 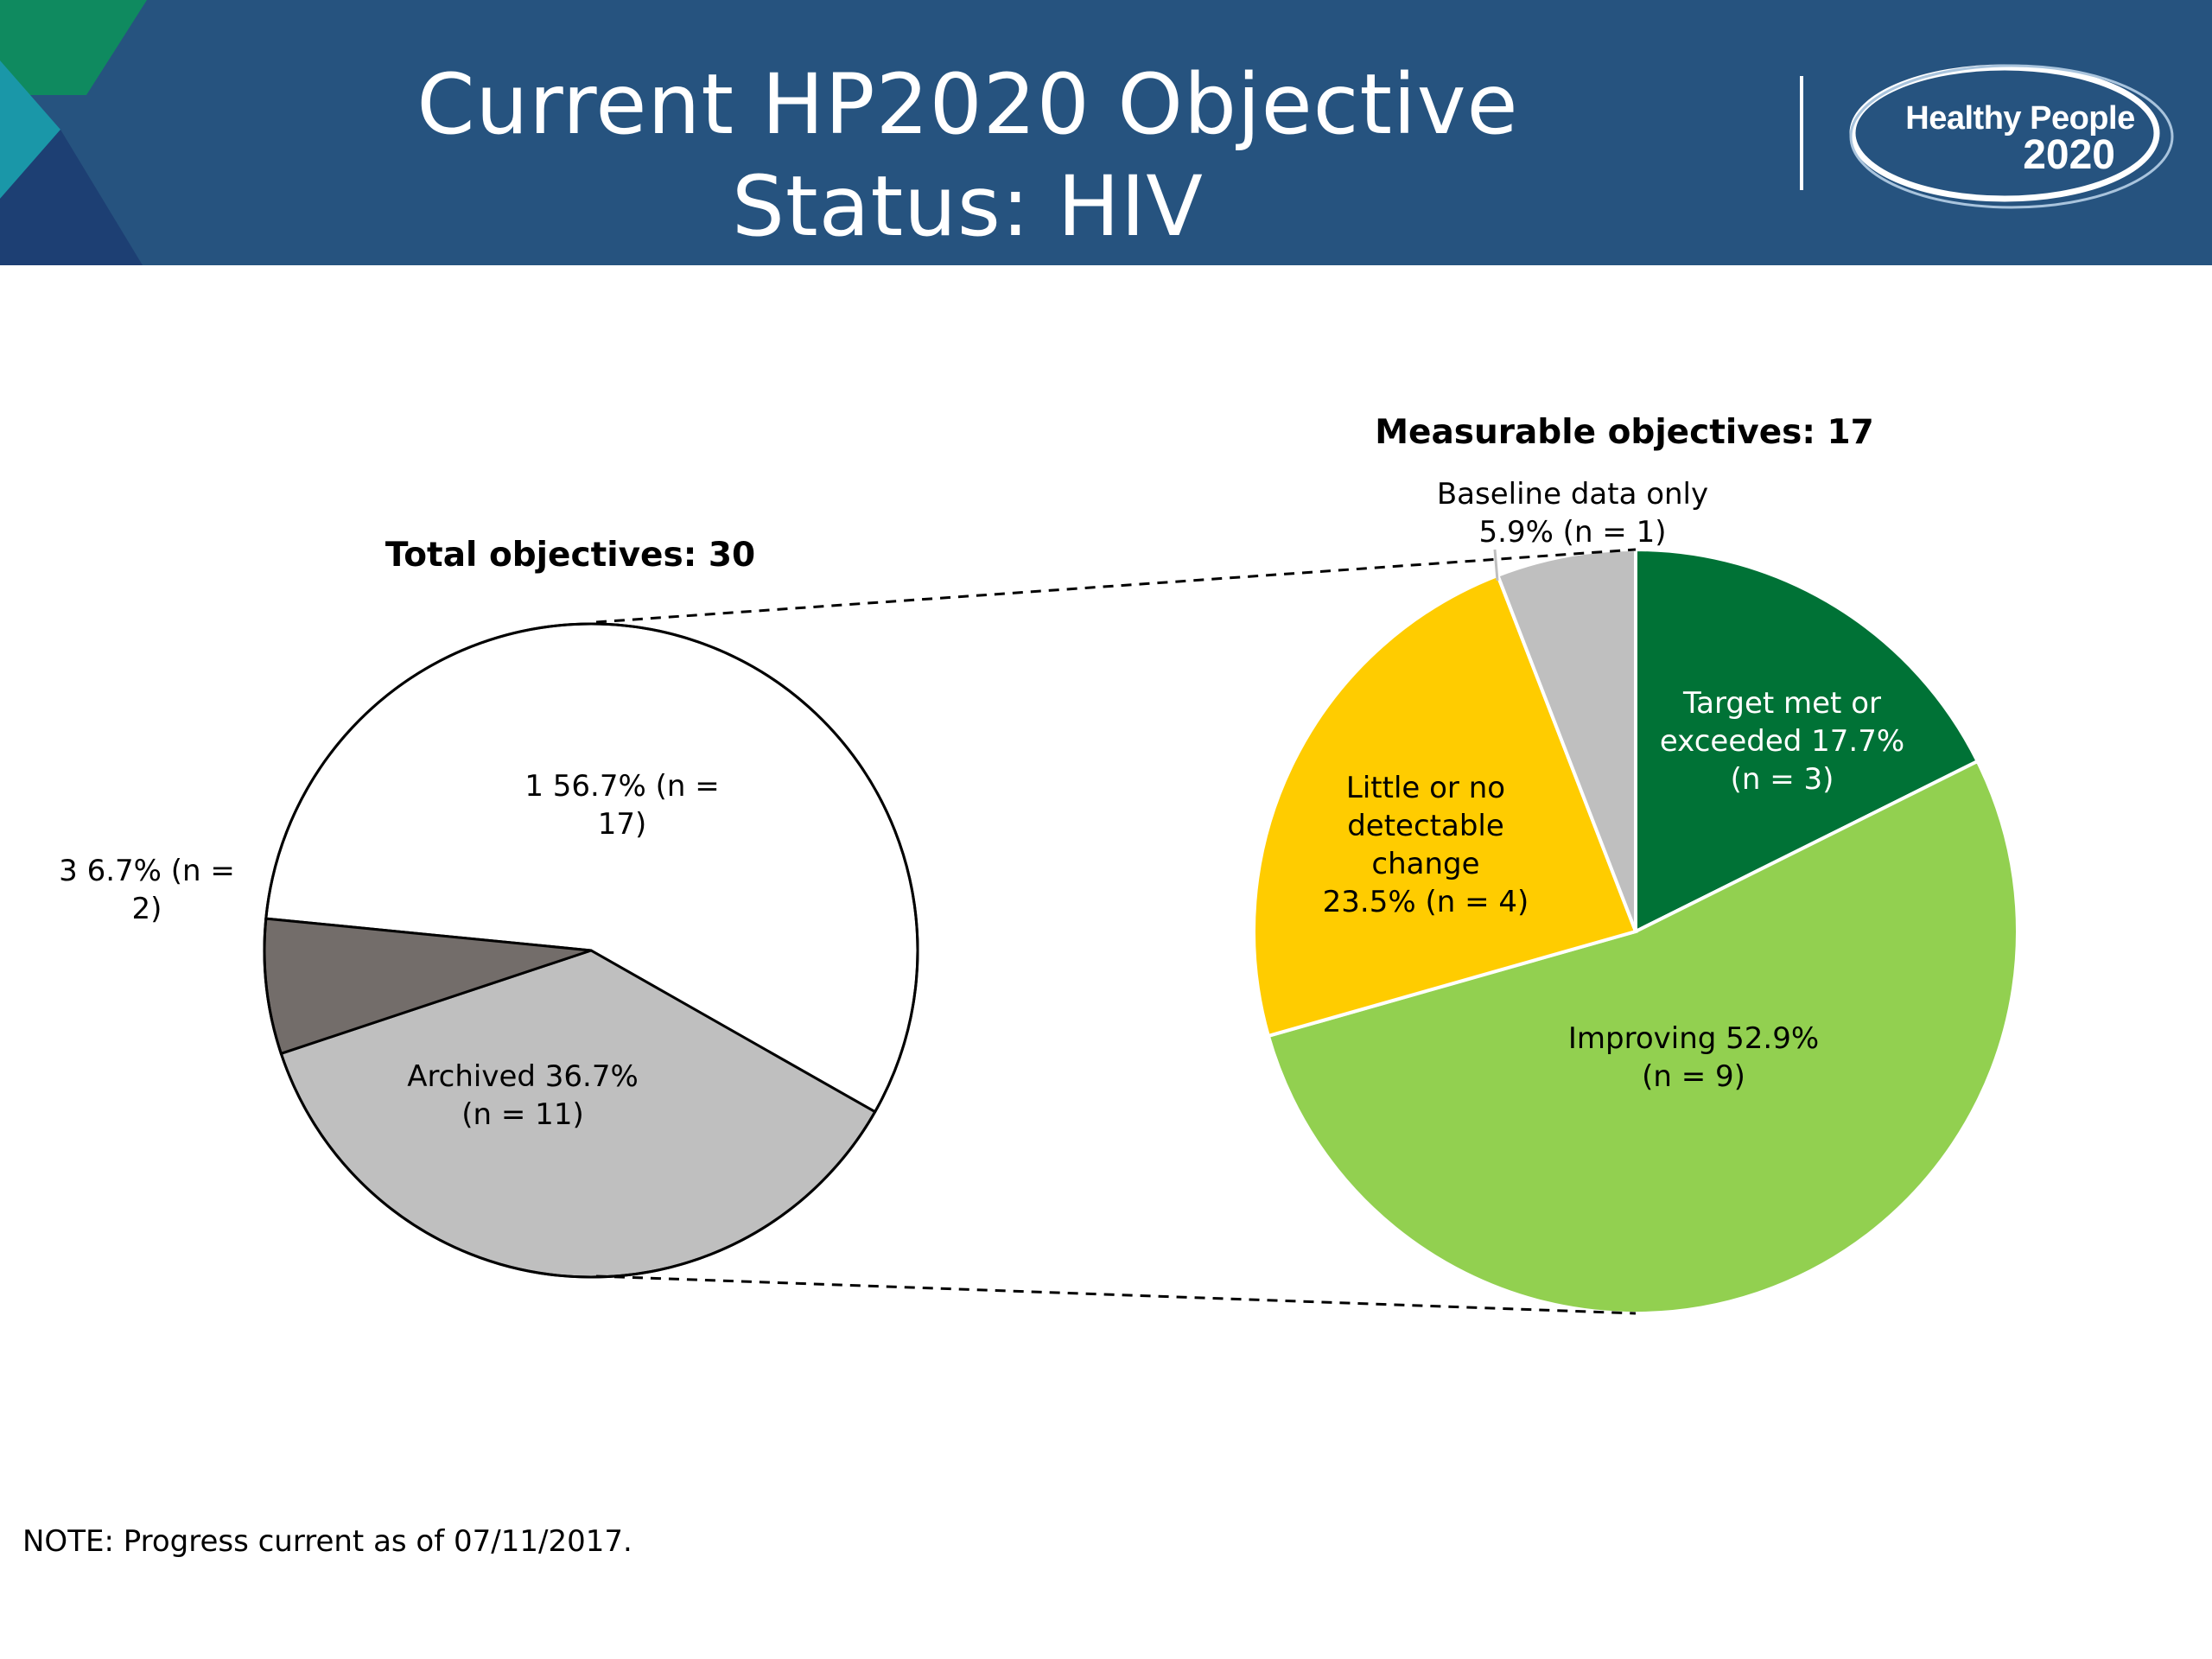 I want to click on slice-label-baseline: Baseline data only 5.9% (n = 1), so click(x=1572, y=513).